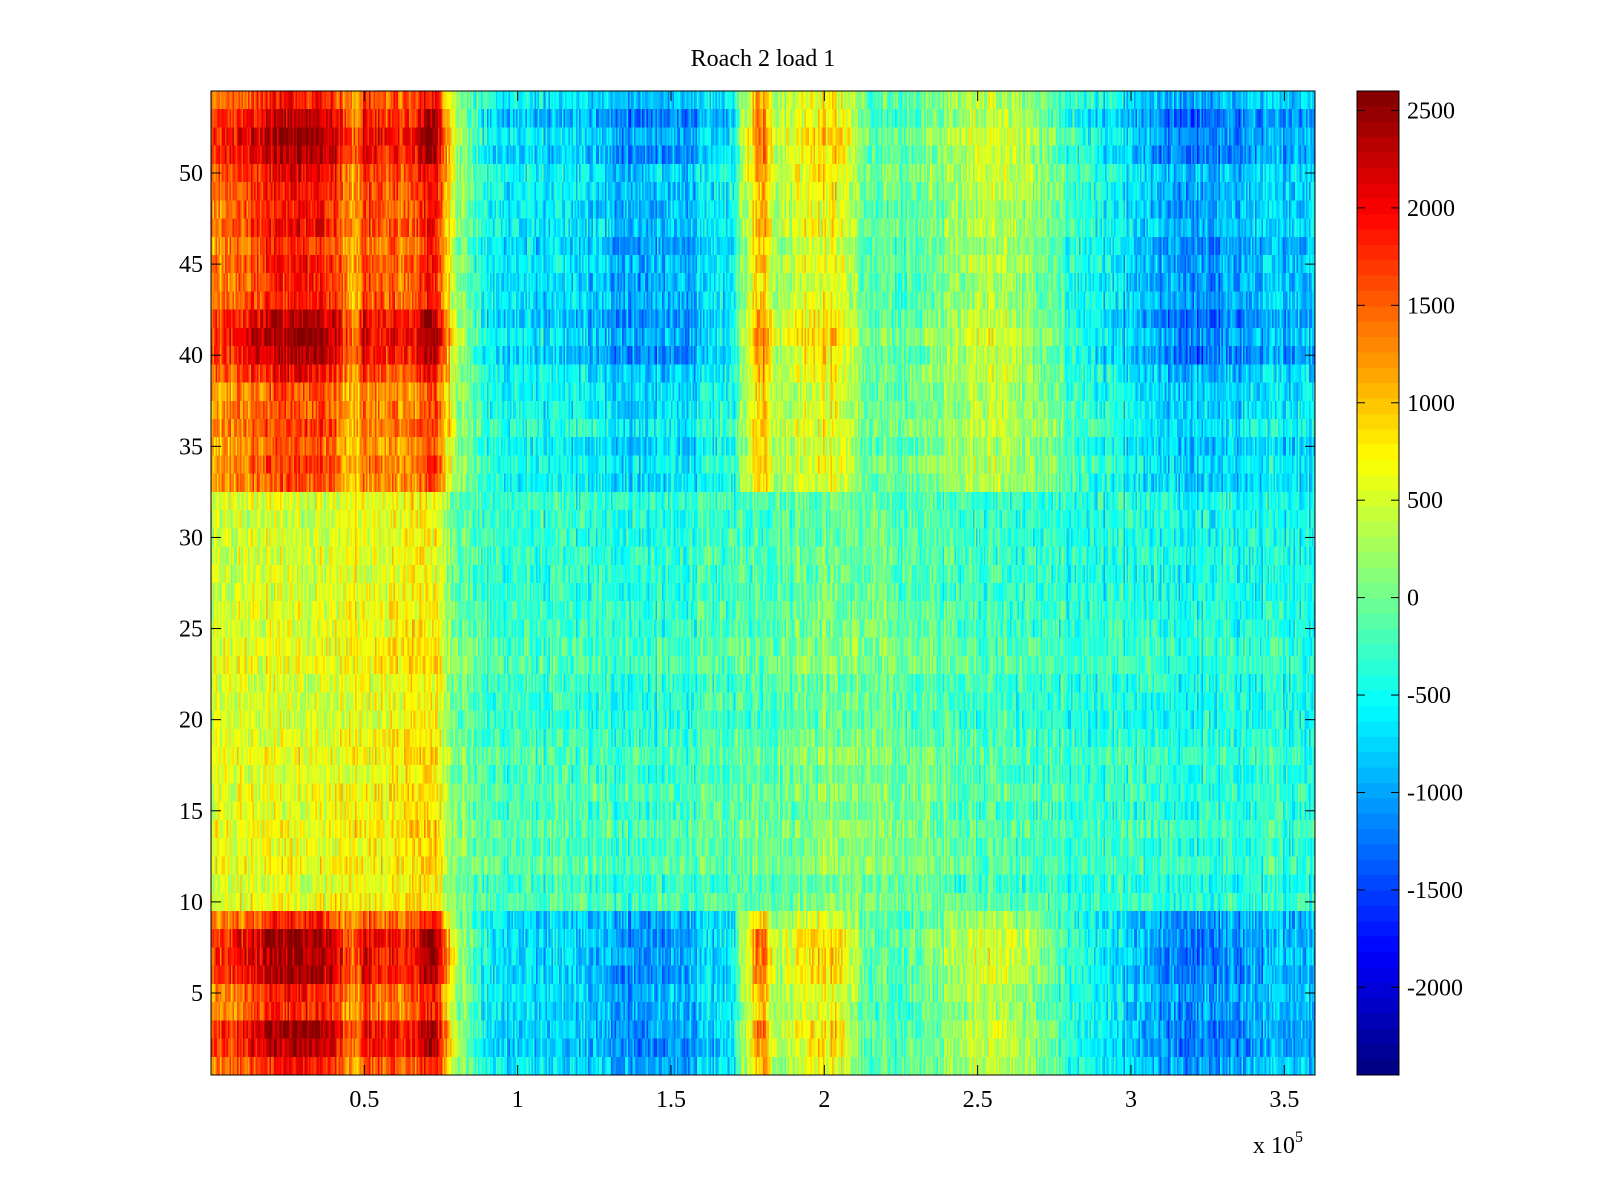 The width and height of the screenshot is (1600, 1200). Describe the element at coordinates (191, 356) in the screenshot. I see `y-tick-label: 40` at that location.